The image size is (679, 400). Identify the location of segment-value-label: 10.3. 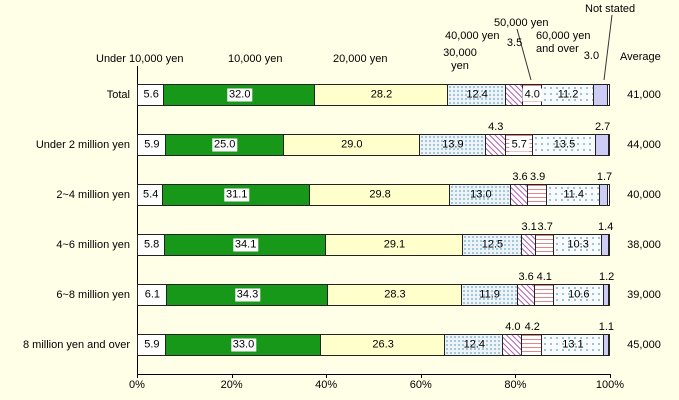
(578, 244).